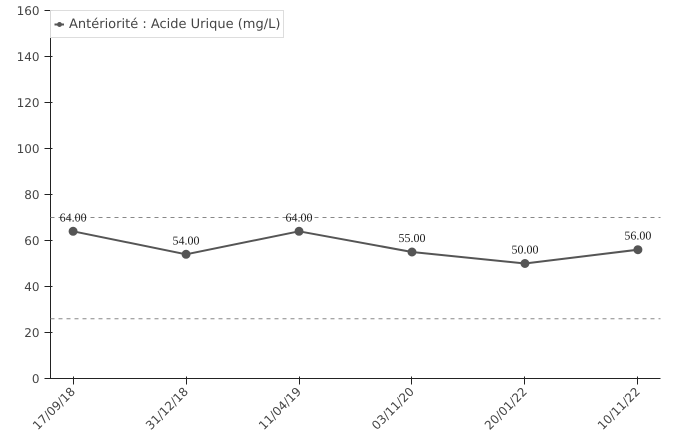  Describe the element at coordinates (32, 195) in the screenshot. I see `y-tick-label: 80` at that location.